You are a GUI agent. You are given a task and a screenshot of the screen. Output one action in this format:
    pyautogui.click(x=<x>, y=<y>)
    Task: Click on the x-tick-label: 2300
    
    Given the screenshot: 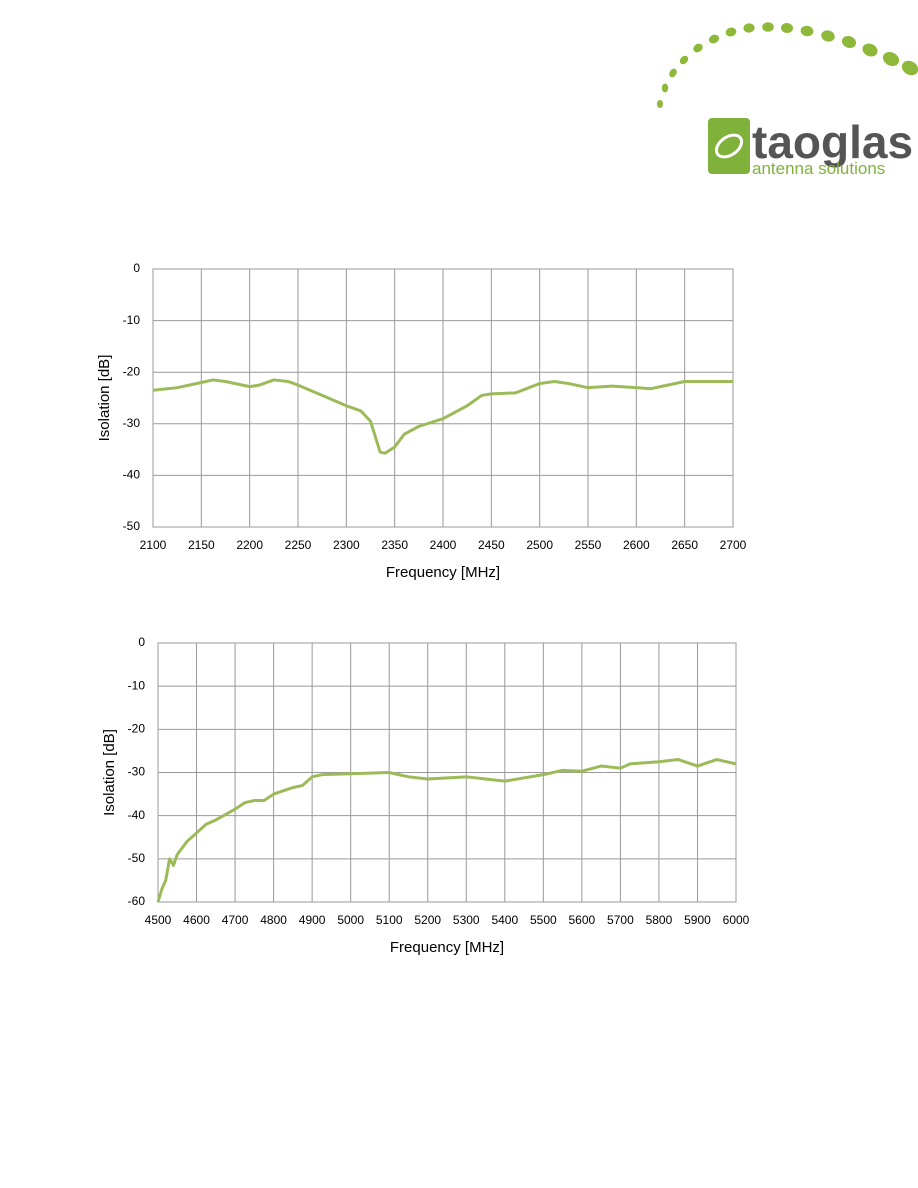 What is the action you would take?
    pyautogui.click(x=346, y=545)
    